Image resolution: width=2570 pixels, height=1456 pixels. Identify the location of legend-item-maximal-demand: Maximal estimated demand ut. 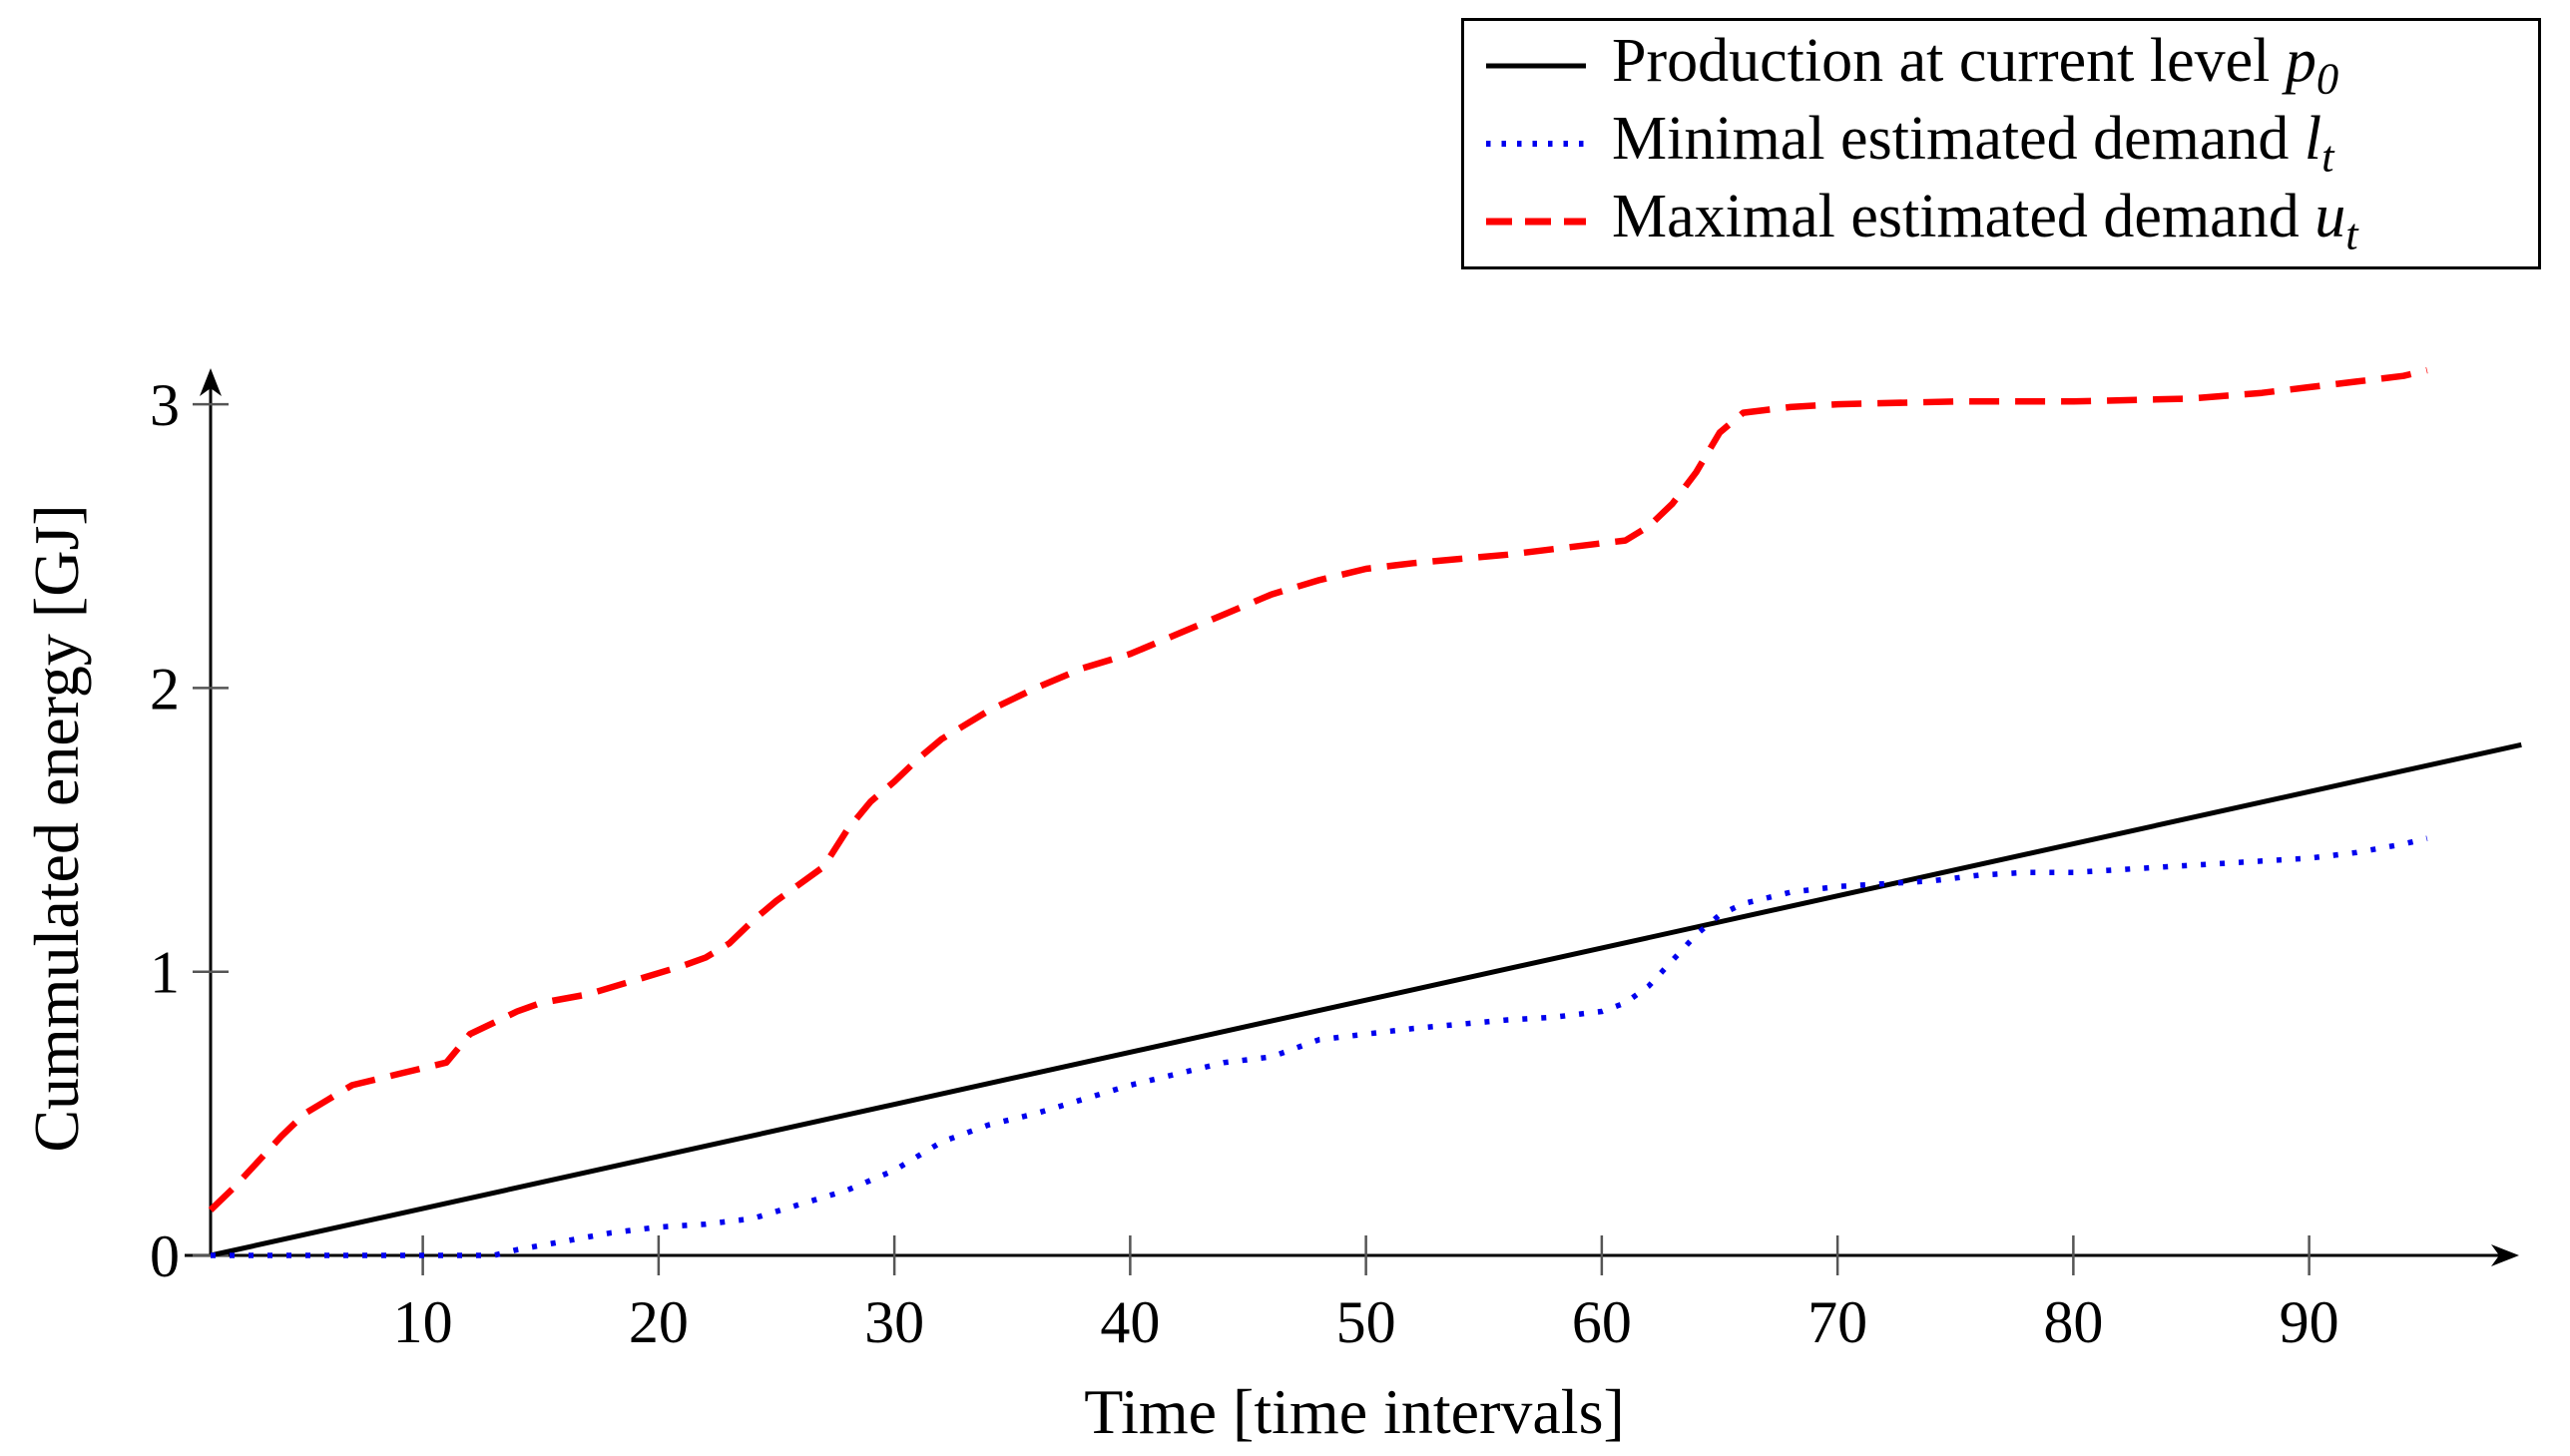
(2007, 221).